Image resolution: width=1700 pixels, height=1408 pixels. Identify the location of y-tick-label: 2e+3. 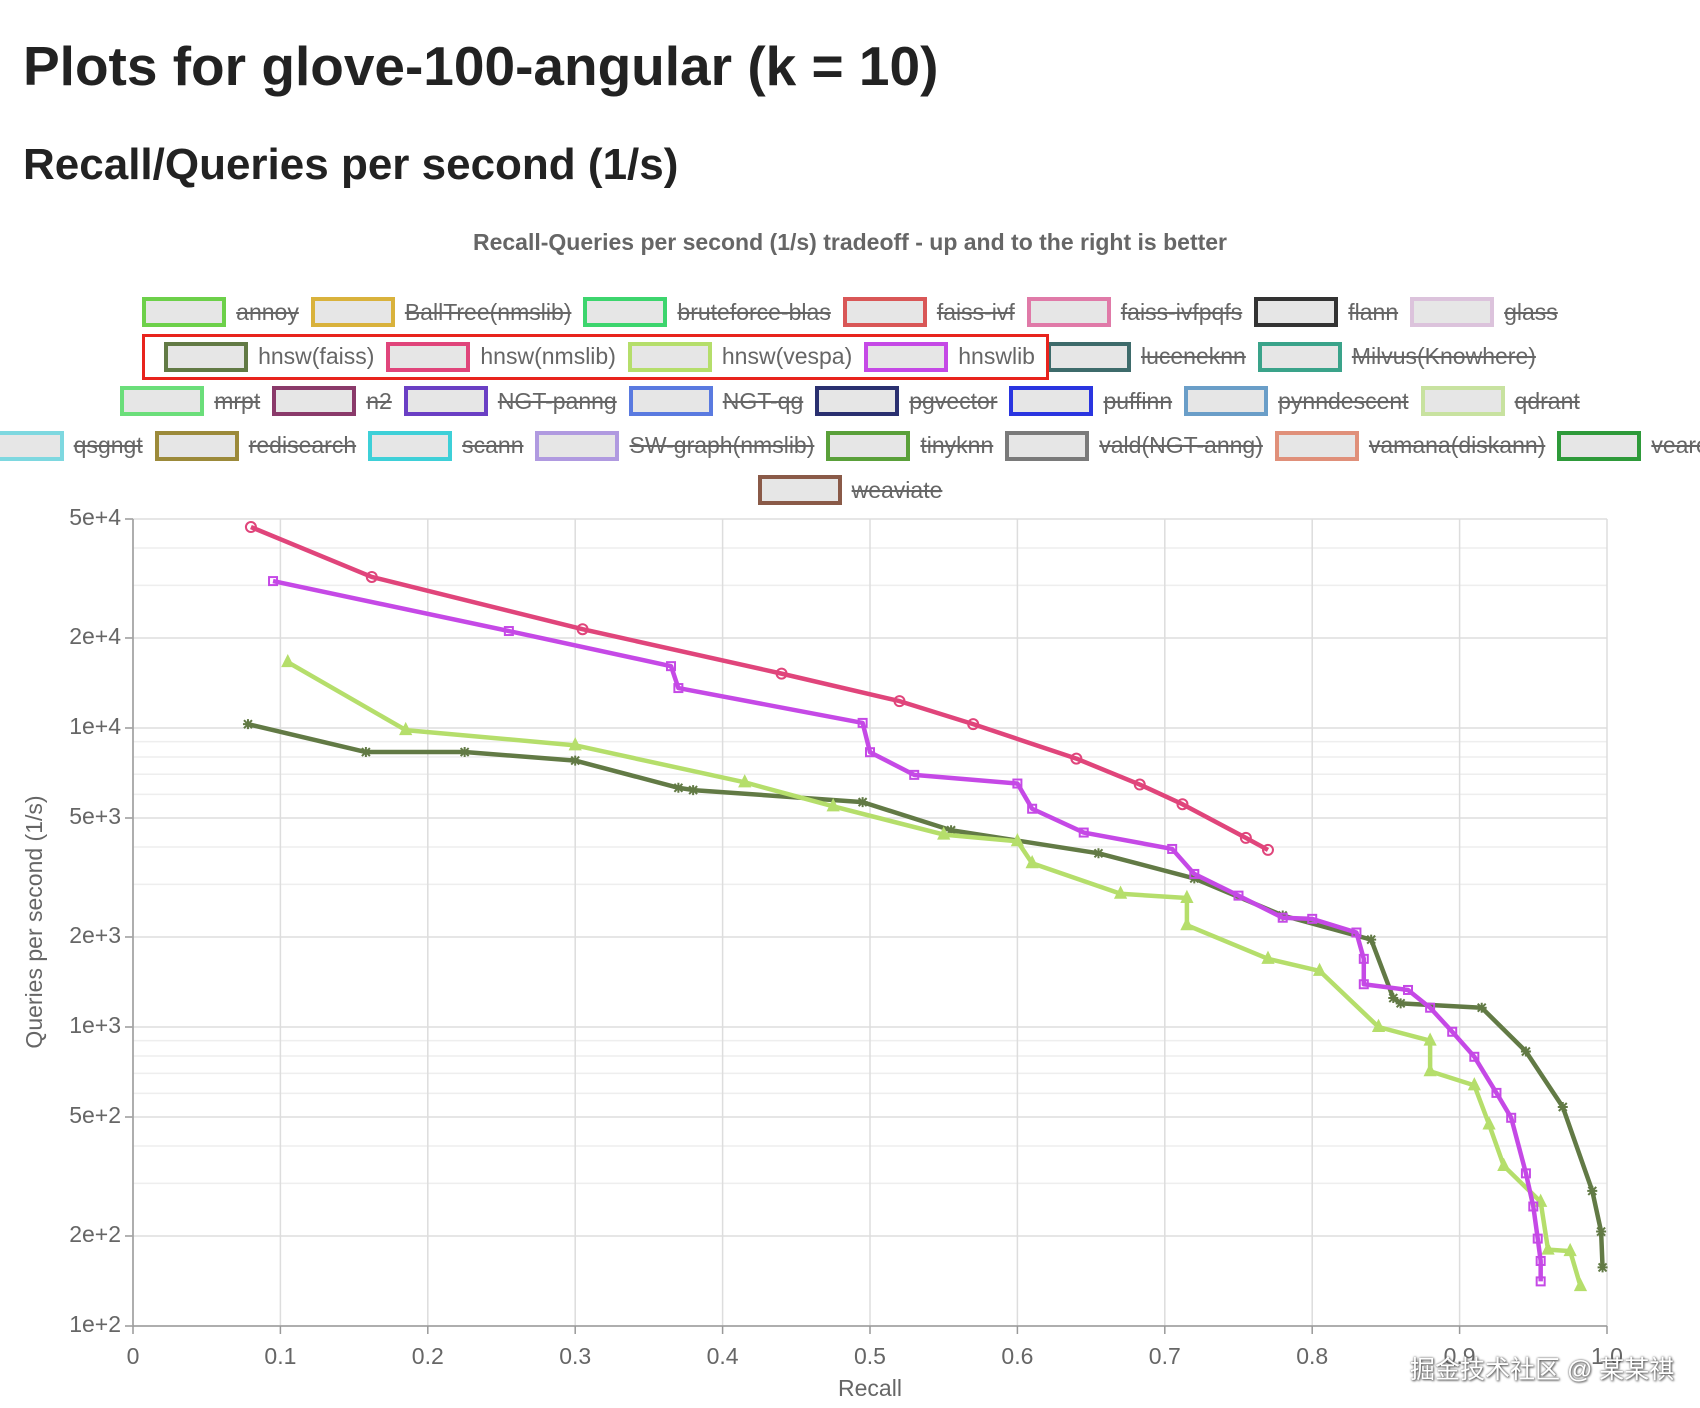
(95, 935).